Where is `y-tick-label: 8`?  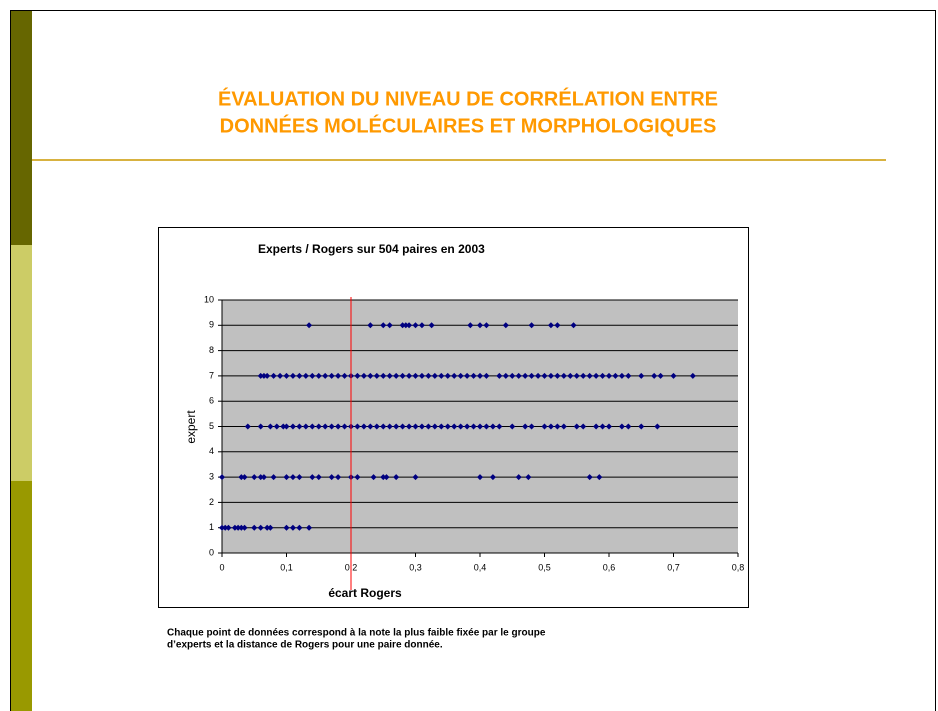
y-tick-label: 8 is located at coordinates (211, 350).